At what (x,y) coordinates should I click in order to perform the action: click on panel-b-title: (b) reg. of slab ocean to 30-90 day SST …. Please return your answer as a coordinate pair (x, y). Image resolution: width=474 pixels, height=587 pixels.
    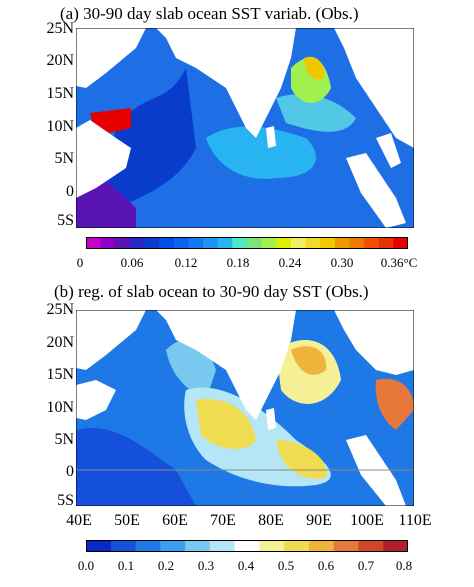
    Looking at the image, I should click on (211, 291).